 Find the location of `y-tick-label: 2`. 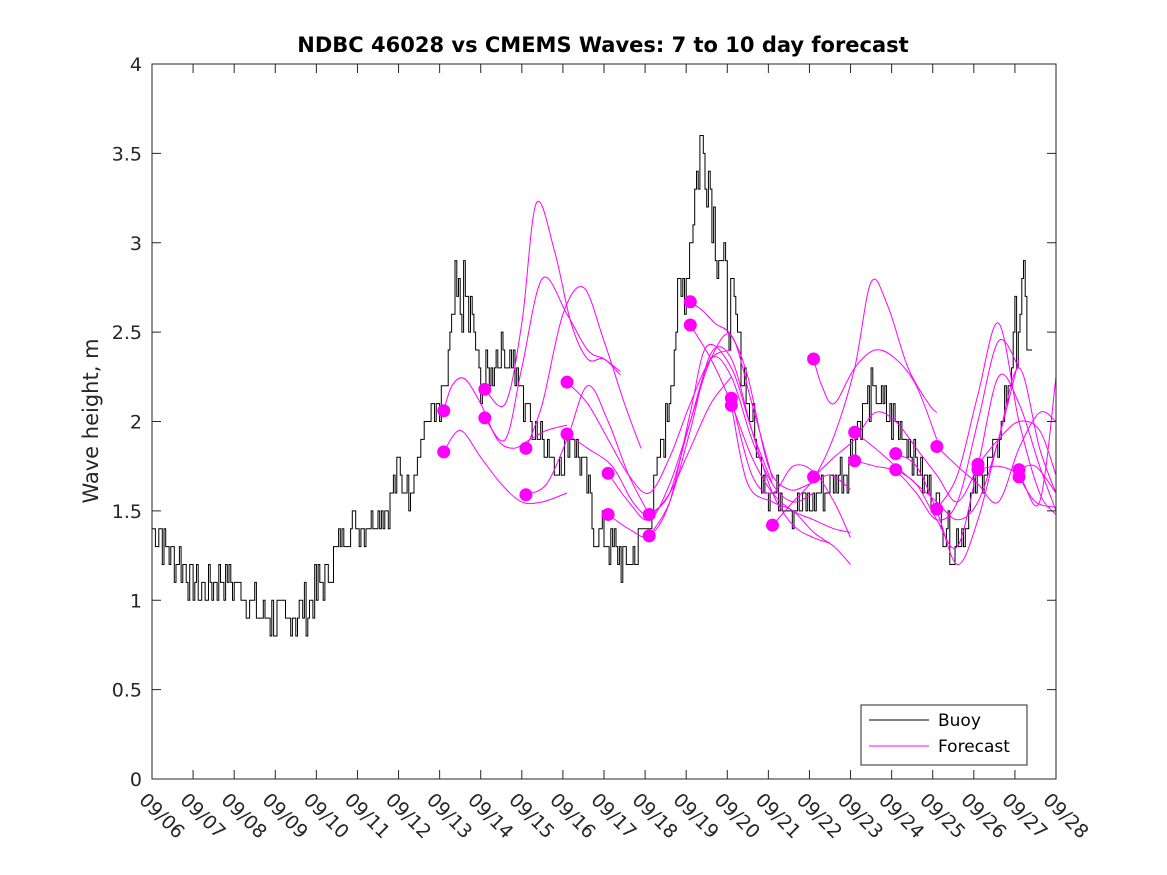

y-tick-label: 2 is located at coordinates (136, 423).